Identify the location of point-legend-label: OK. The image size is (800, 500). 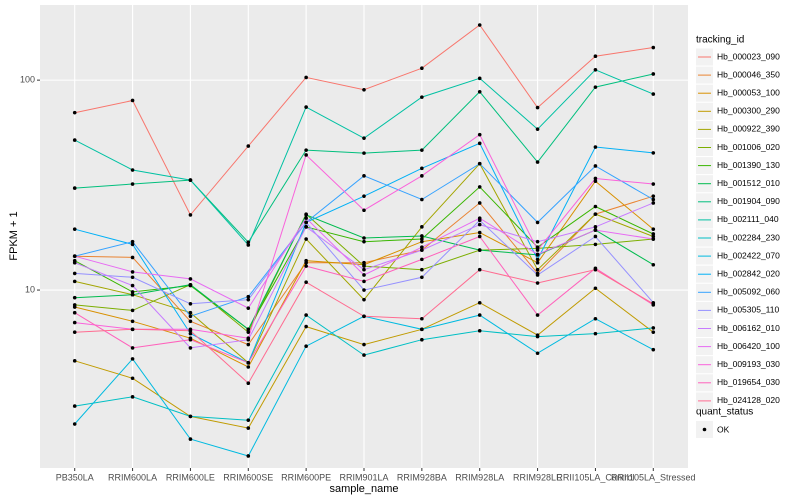
(723, 429).